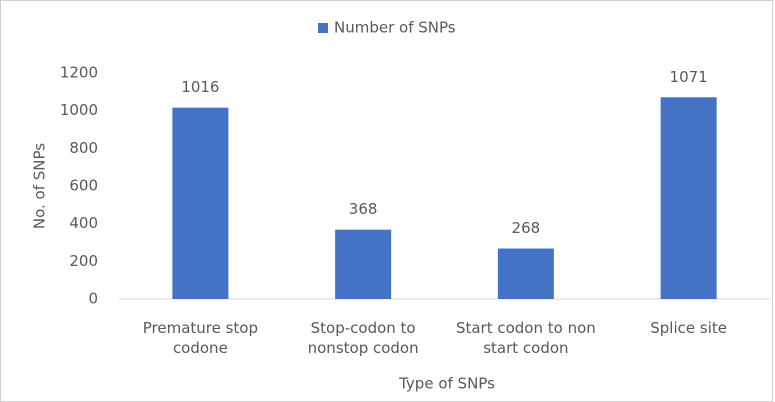 Image resolution: width=775 pixels, height=402 pixels. What do you see at coordinates (40, 186) in the screenshot?
I see `y-axis-title: No. of SNPs` at bounding box center [40, 186].